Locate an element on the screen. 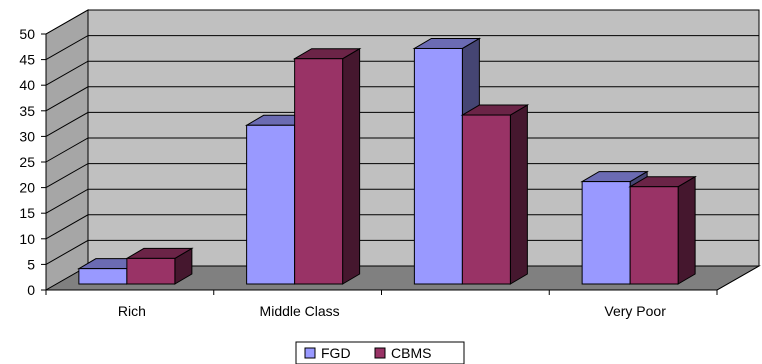 This screenshot has width=762, height=364. x-tick-label: Very Poor is located at coordinates (635, 311).